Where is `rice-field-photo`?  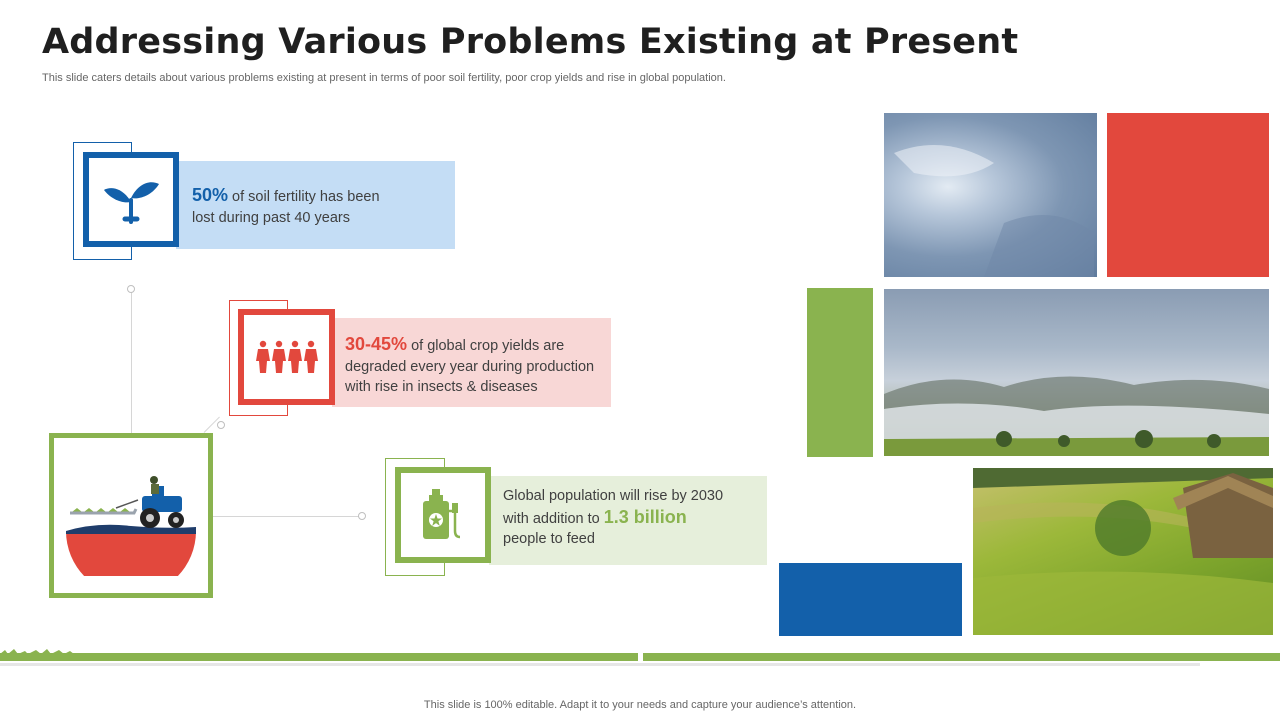
rice-field-photo is located at coordinates (1123, 551).